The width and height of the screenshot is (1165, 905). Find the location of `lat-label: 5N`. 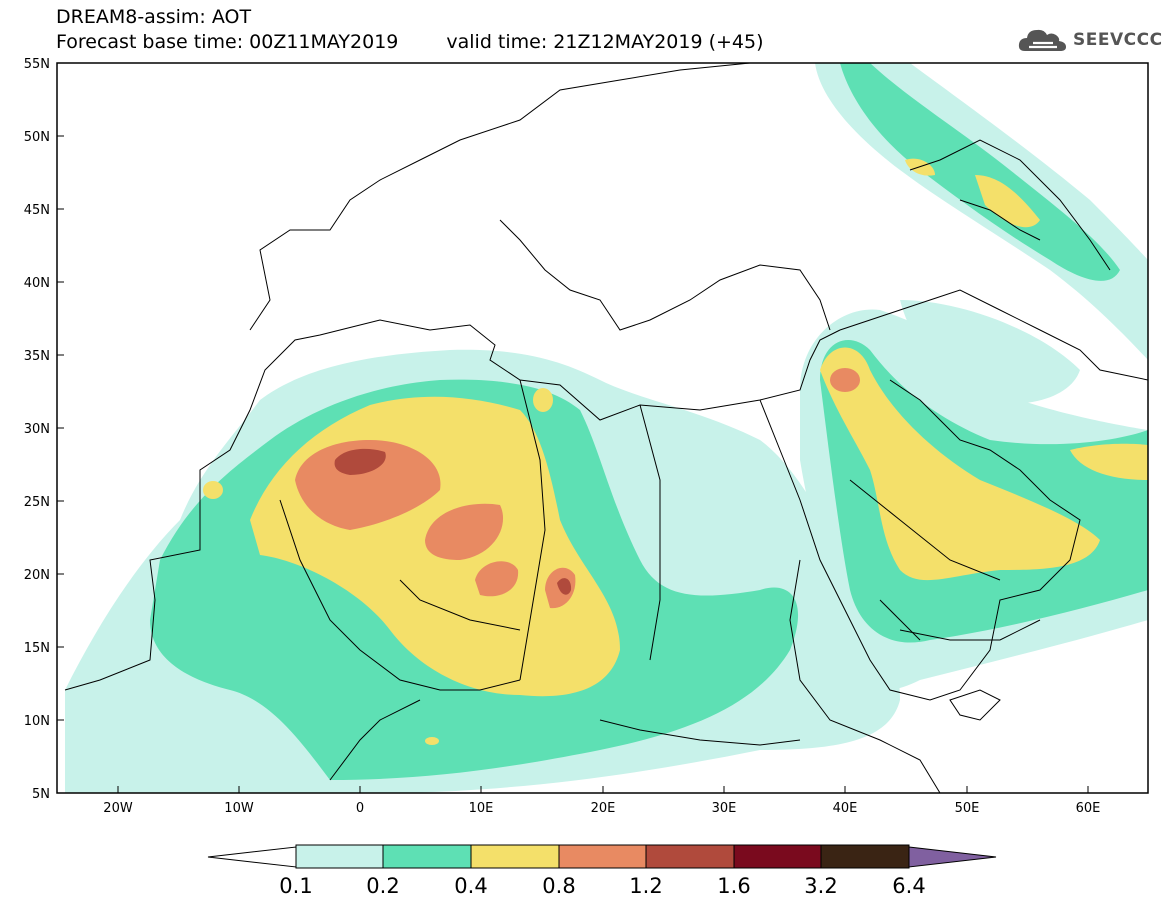

lat-label: 5N is located at coordinates (41, 794).